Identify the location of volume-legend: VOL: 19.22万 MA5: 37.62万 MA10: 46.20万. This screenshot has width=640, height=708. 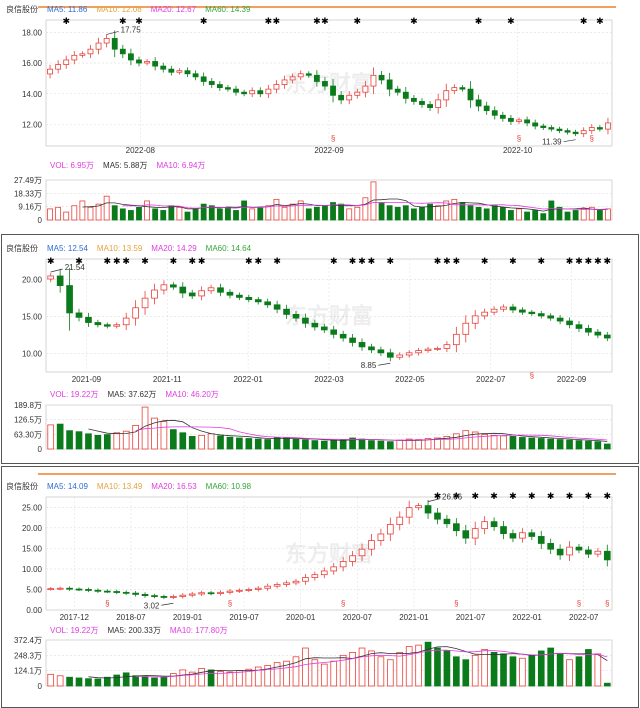
(134, 394).